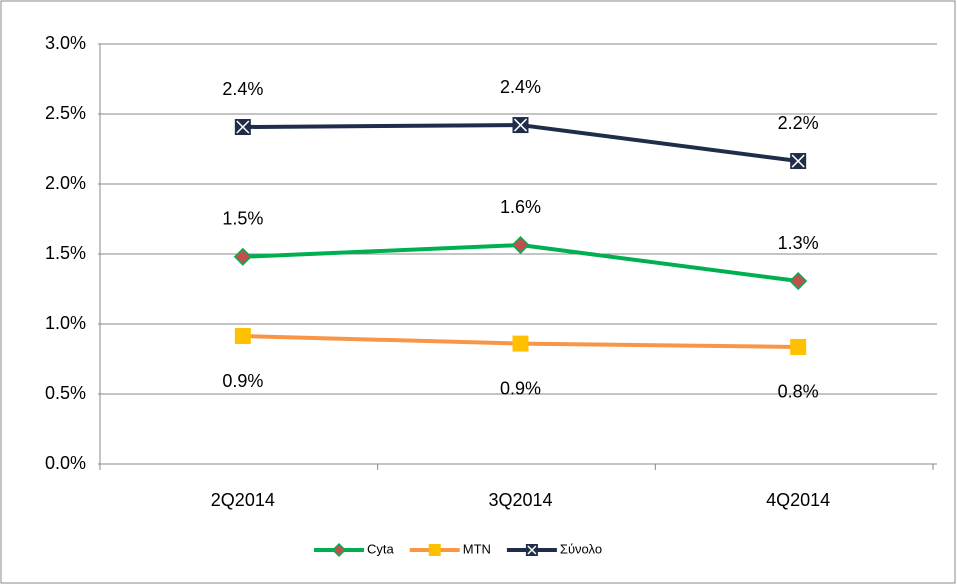 The height and width of the screenshot is (585, 957). What do you see at coordinates (65, 113) in the screenshot?
I see `y-tick-label: 2.5%` at bounding box center [65, 113].